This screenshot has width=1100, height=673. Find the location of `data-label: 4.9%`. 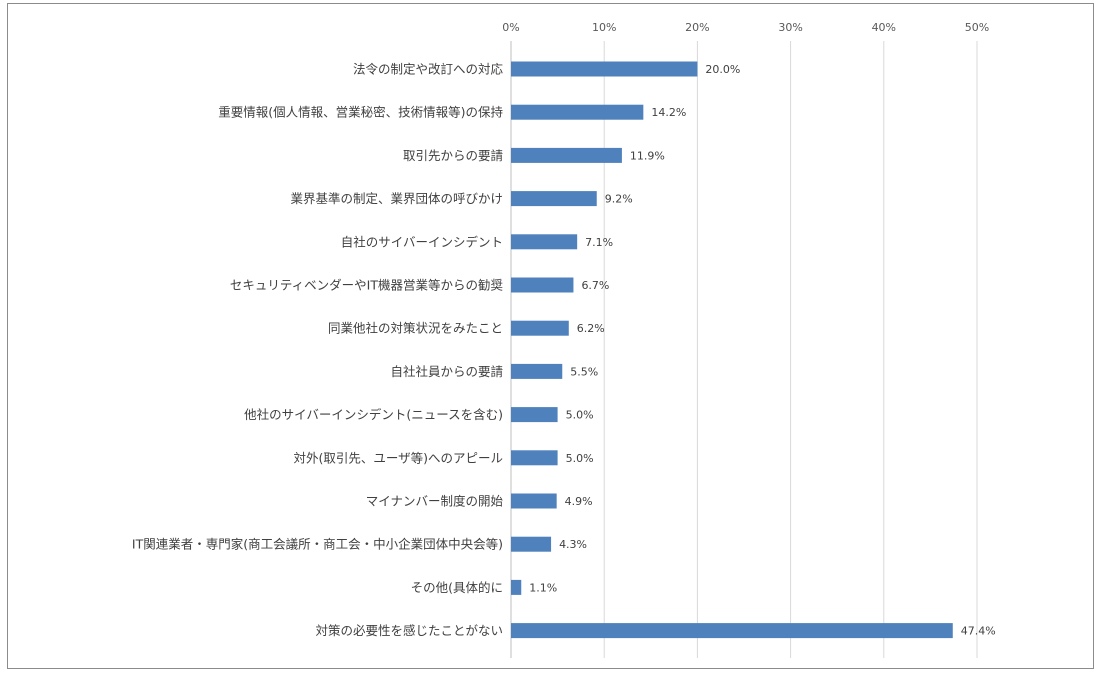

data-label: 4.9% is located at coordinates (579, 501).